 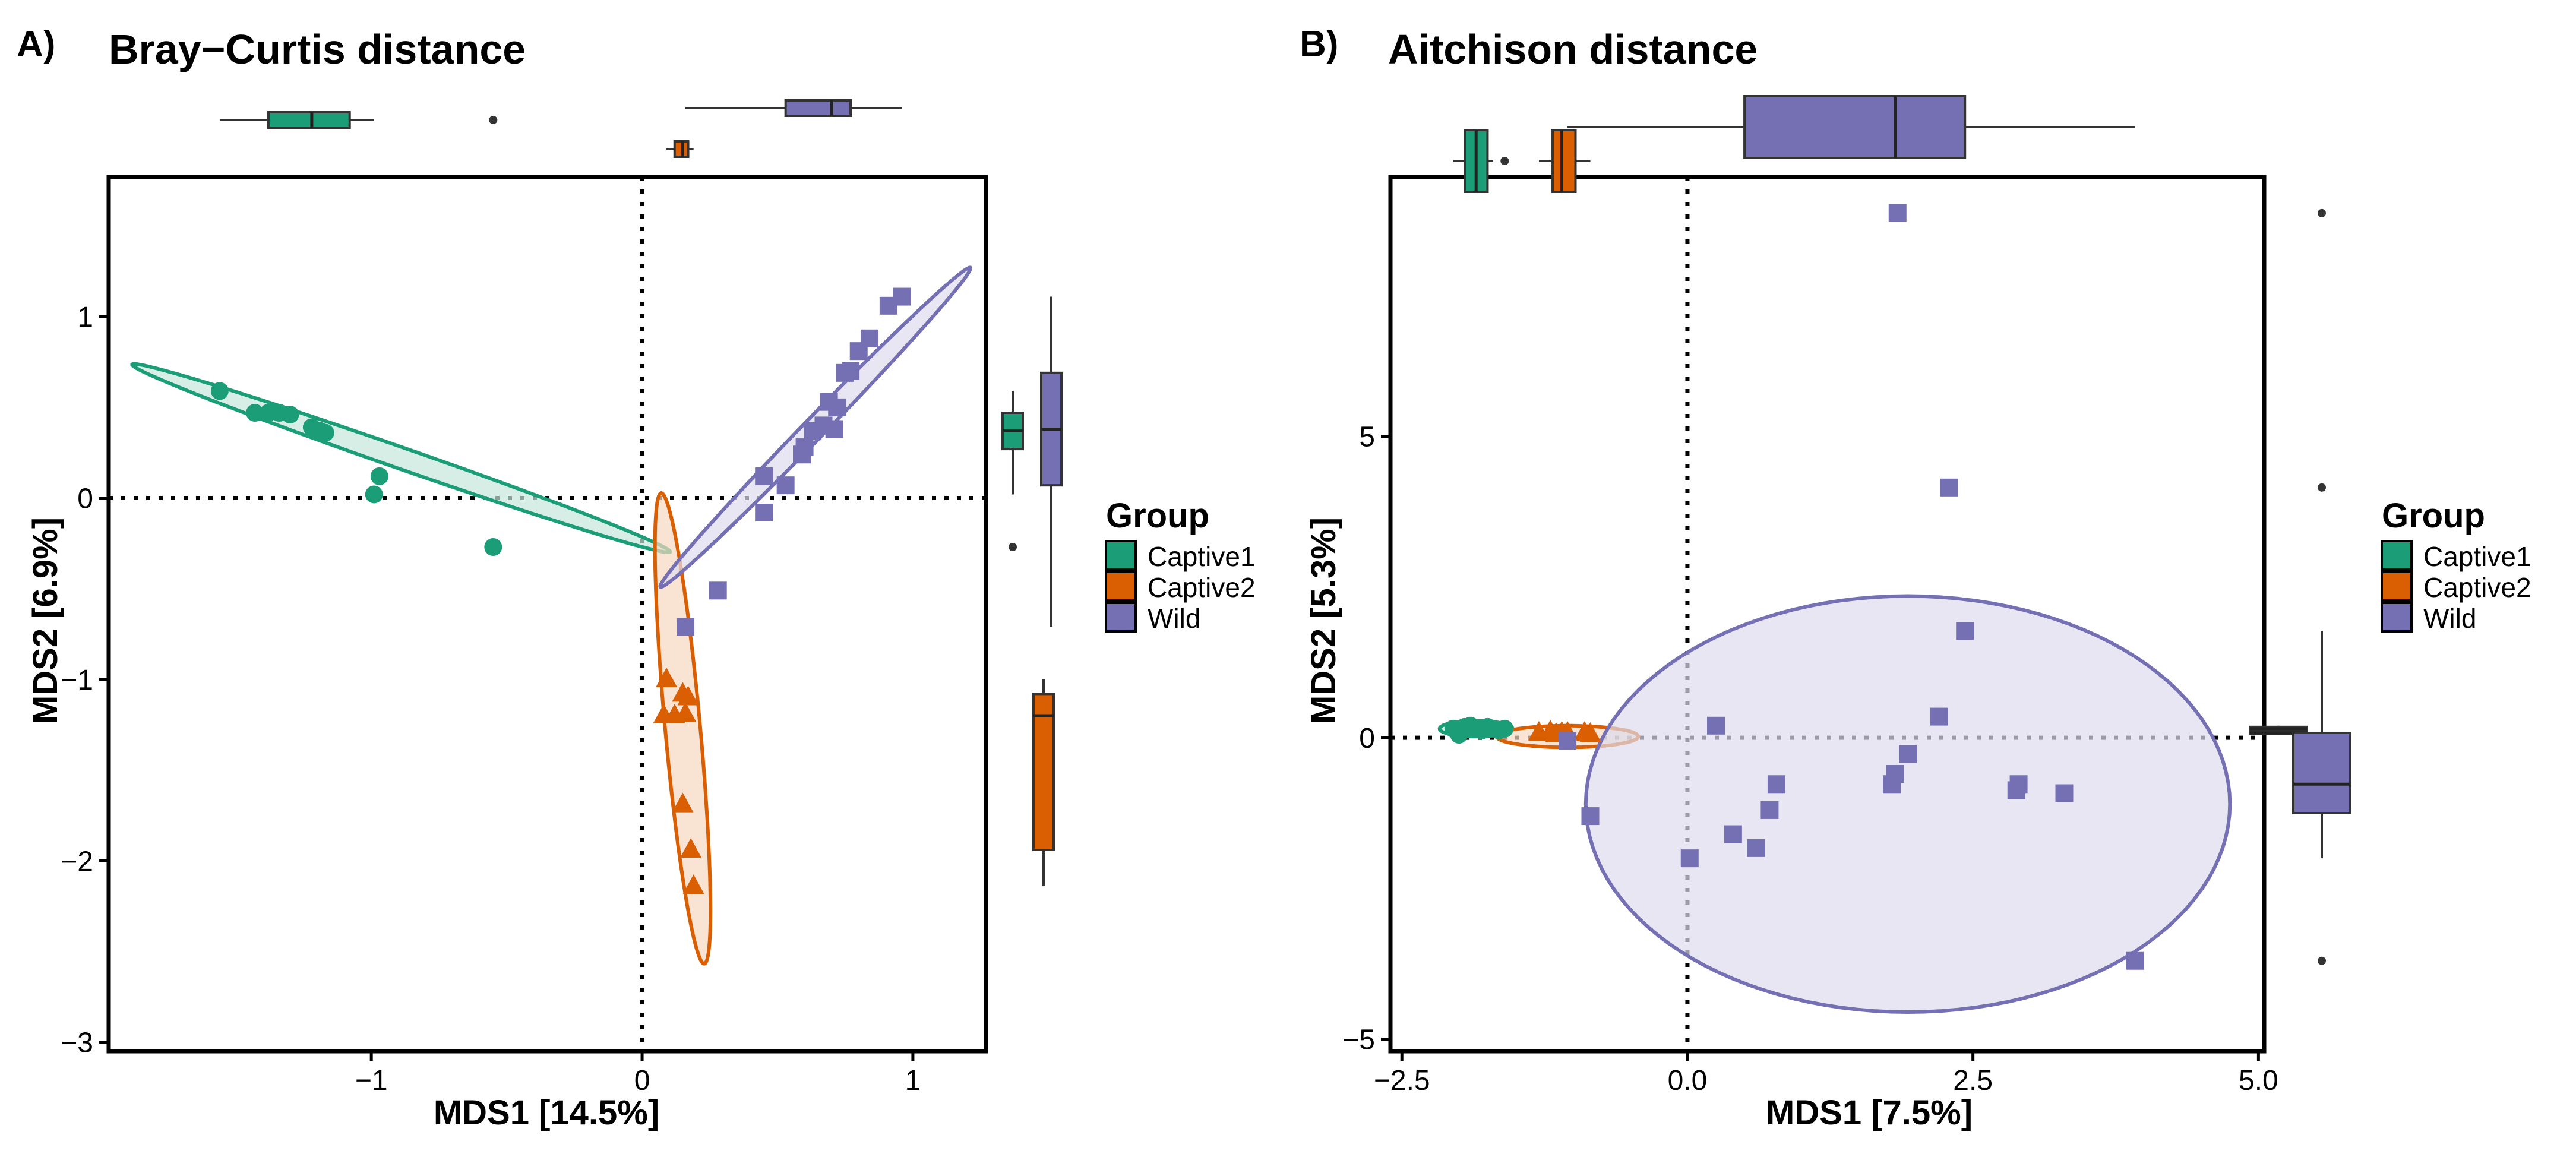 I want to click on panel-b-title: Aitchison distance, so click(x=1573, y=49).